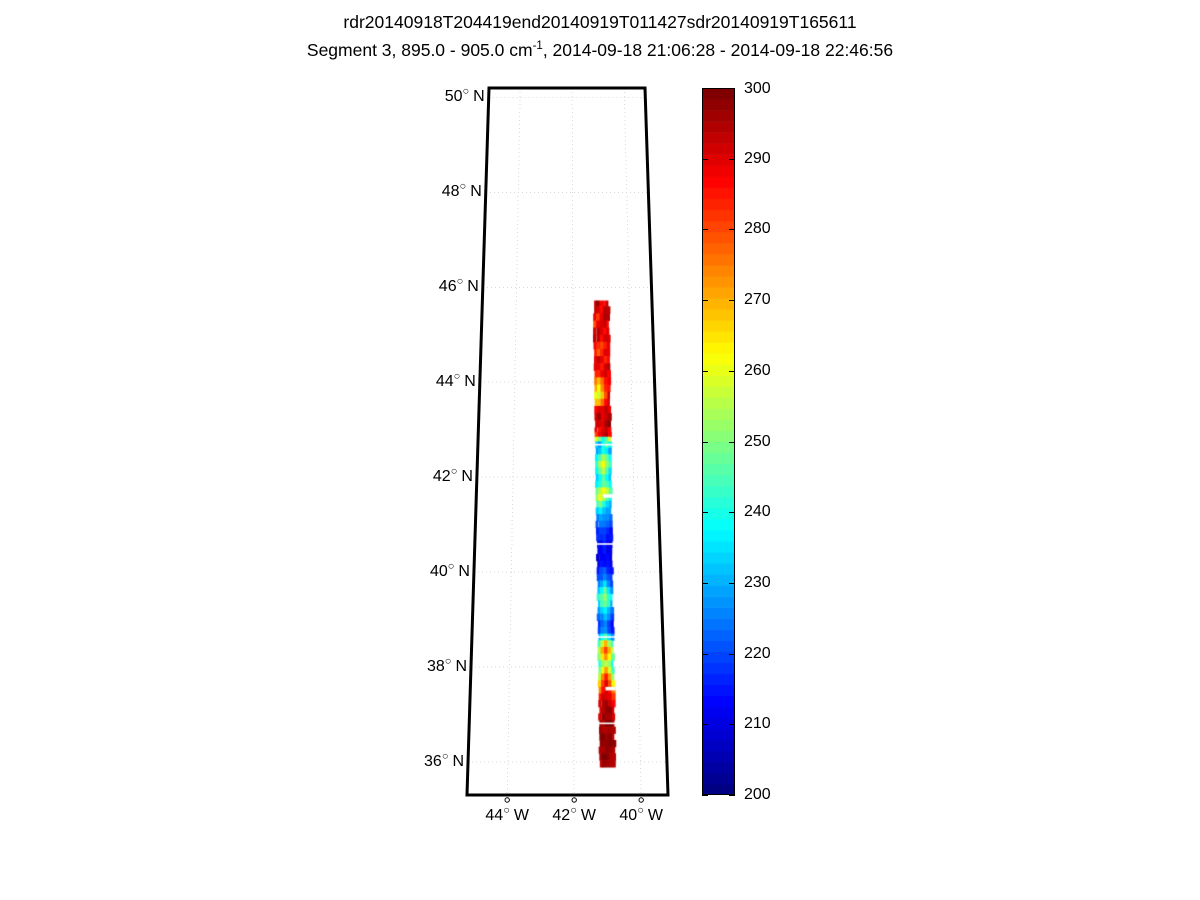 The image size is (1200, 900). What do you see at coordinates (757, 300) in the screenshot?
I see `colorbar-tick-label: 270` at bounding box center [757, 300].